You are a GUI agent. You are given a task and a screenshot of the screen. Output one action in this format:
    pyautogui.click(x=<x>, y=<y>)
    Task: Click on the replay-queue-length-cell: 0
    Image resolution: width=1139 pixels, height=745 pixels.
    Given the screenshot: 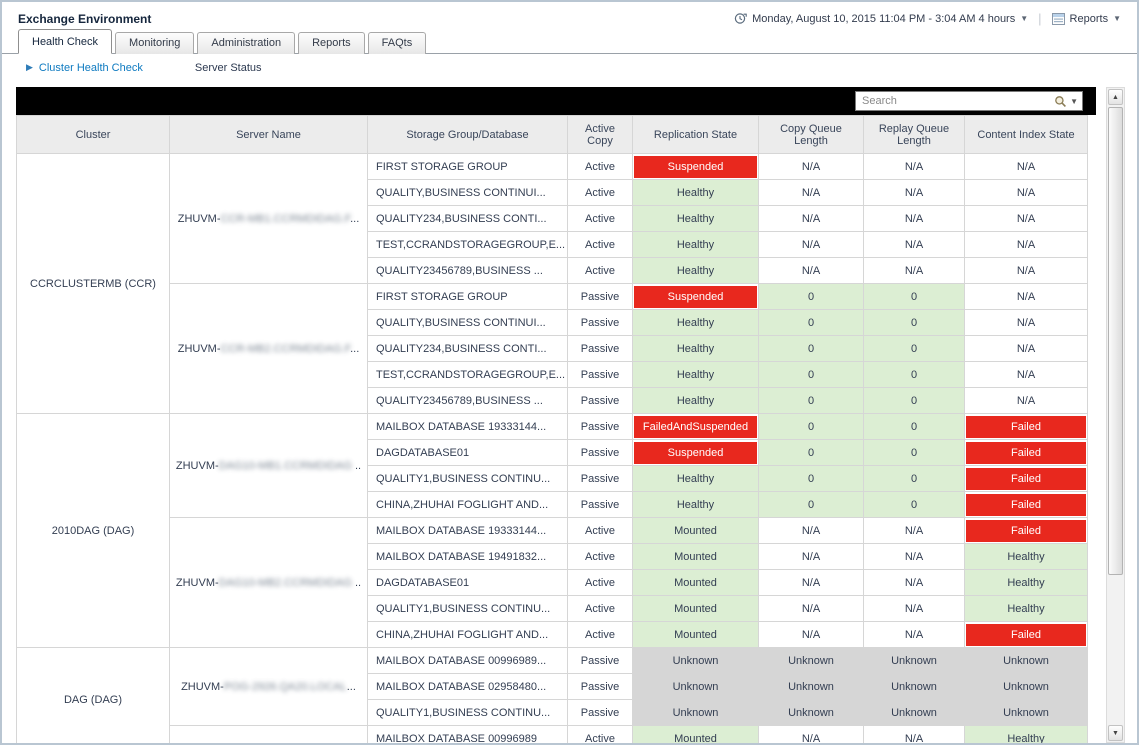 What is the action you would take?
    pyautogui.click(x=914, y=452)
    